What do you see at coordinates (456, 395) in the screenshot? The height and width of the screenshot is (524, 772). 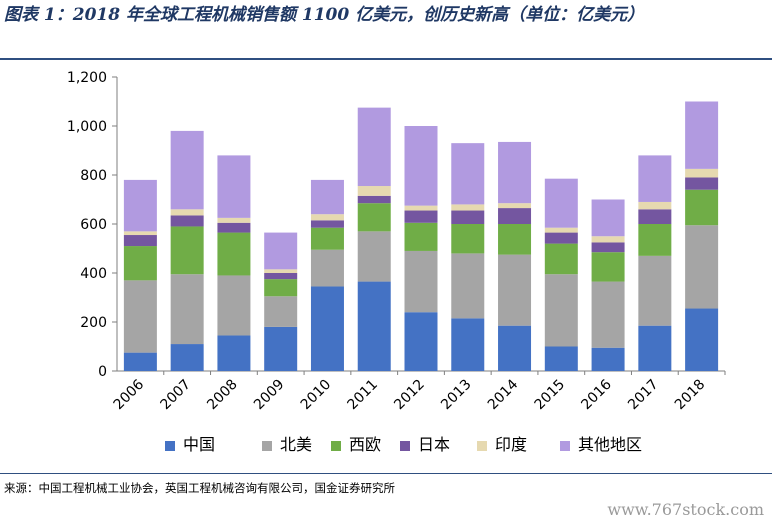 I see `x-tick-label: 2013` at bounding box center [456, 395].